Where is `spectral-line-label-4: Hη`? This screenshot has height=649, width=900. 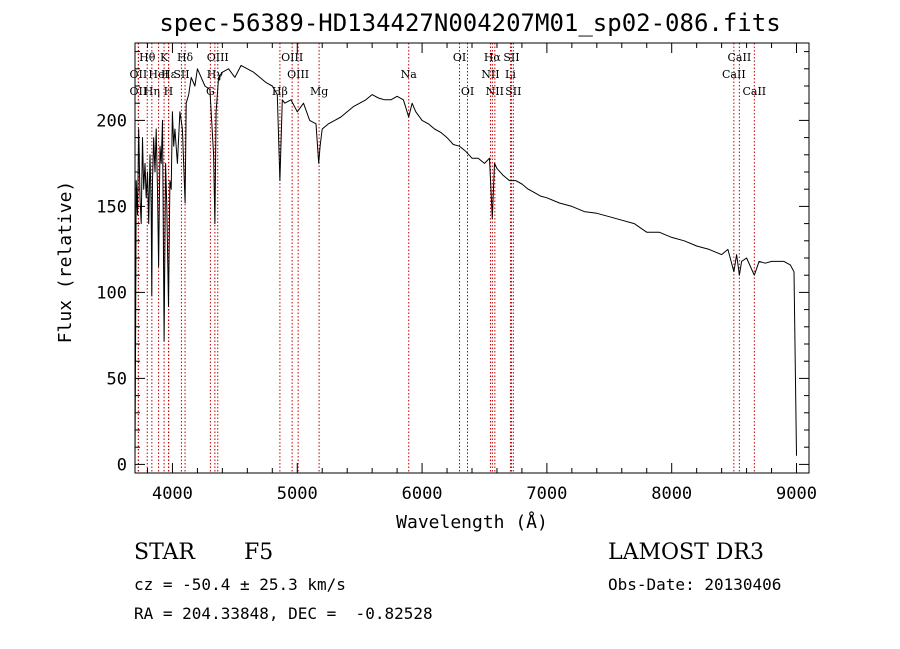
spectral-line-label-4: Hη is located at coordinates (152, 91).